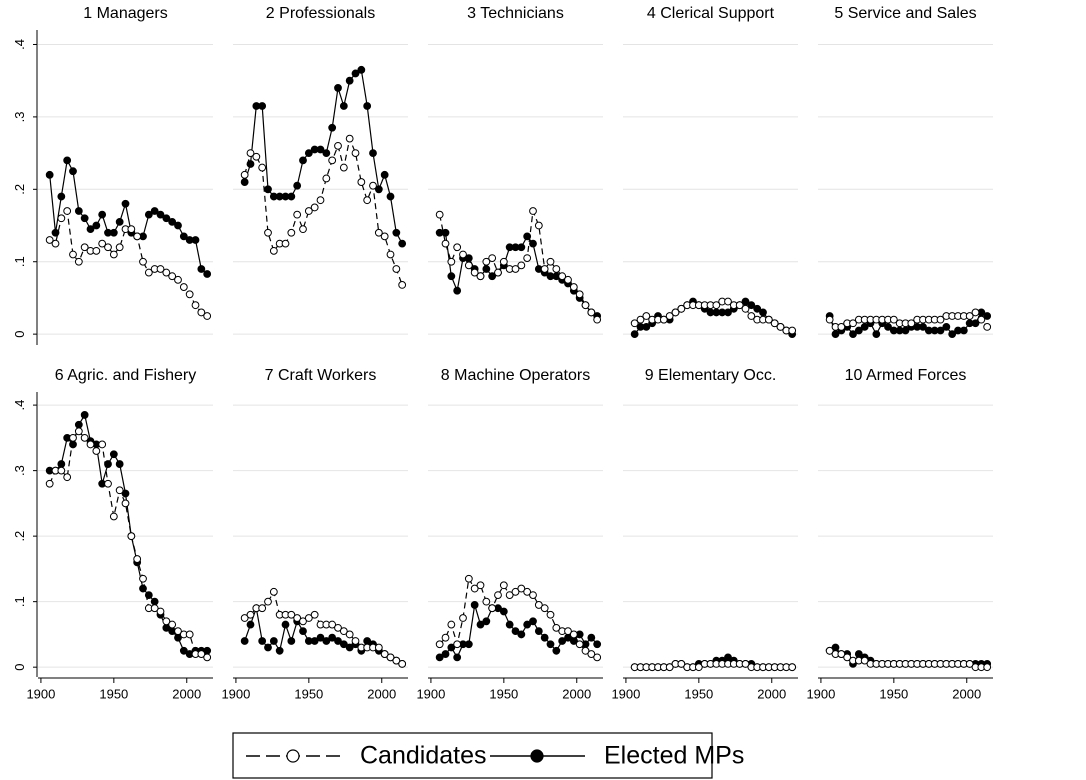  I want to click on legend-label: Candidates, so click(423, 756).